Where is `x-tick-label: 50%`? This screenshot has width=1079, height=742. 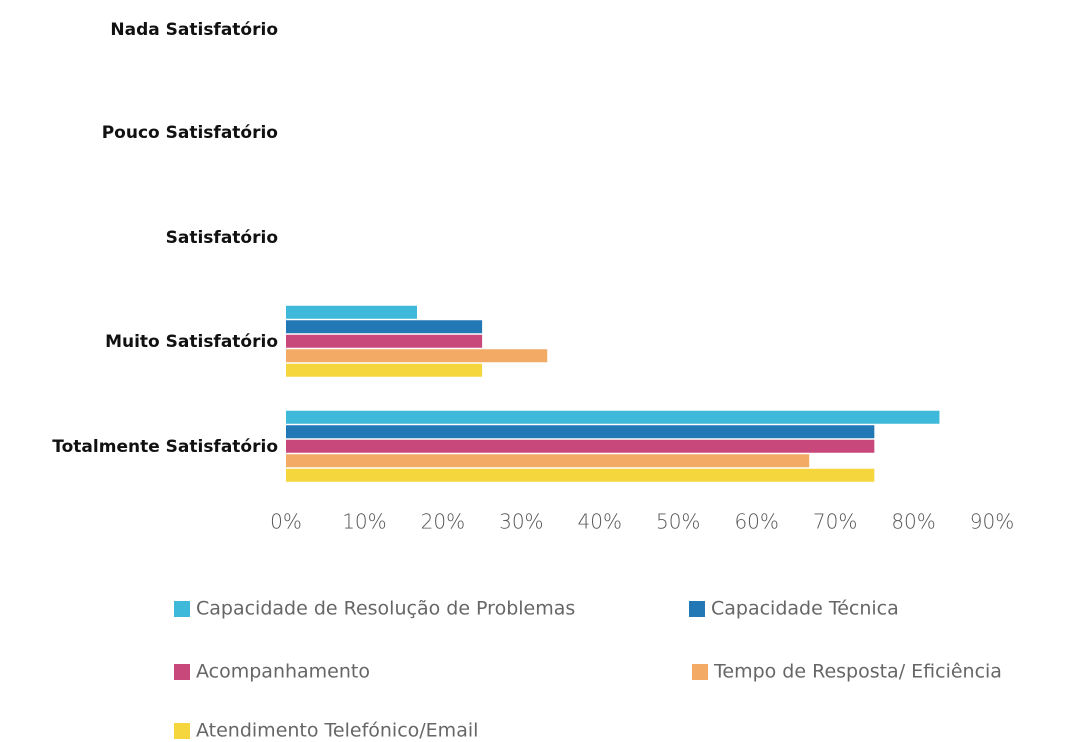 x-tick-label: 50% is located at coordinates (678, 522).